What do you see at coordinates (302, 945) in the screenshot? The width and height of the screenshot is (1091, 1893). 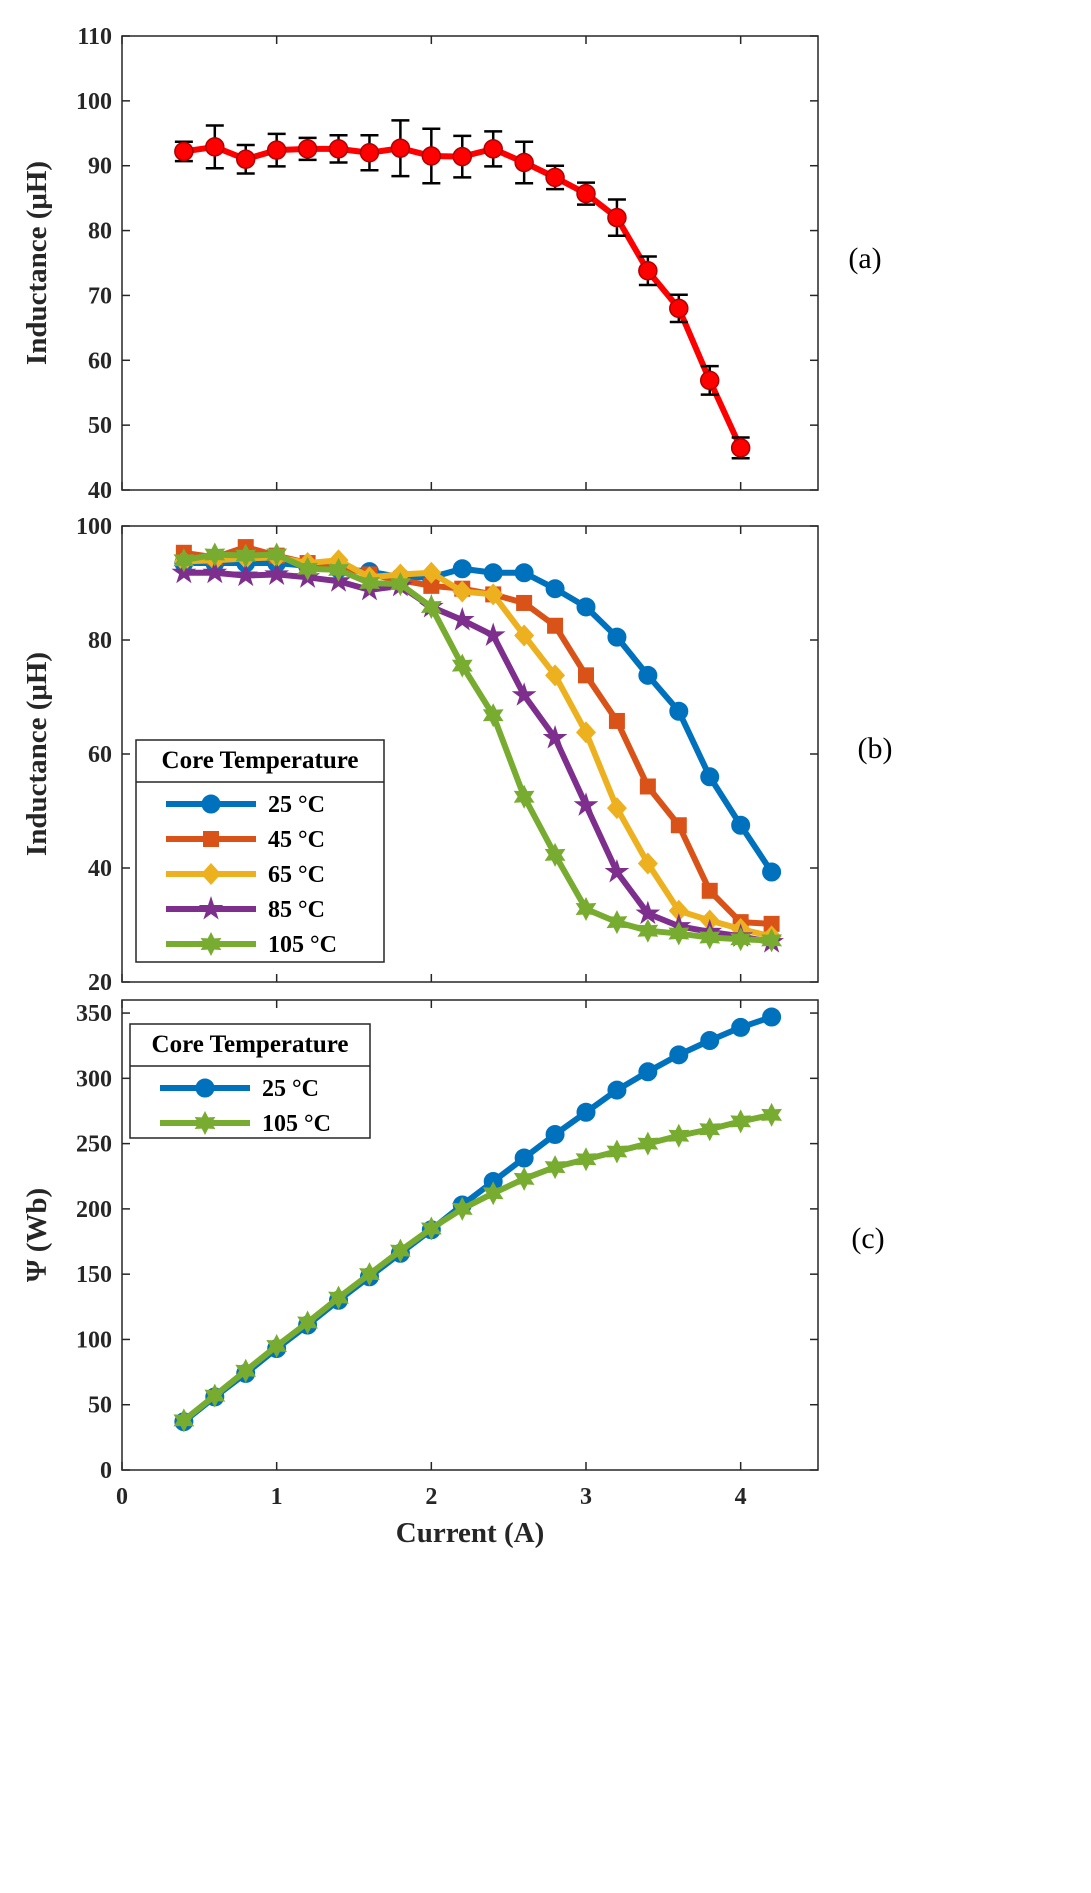 I see `legend-label: 105 °C` at bounding box center [302, 945].